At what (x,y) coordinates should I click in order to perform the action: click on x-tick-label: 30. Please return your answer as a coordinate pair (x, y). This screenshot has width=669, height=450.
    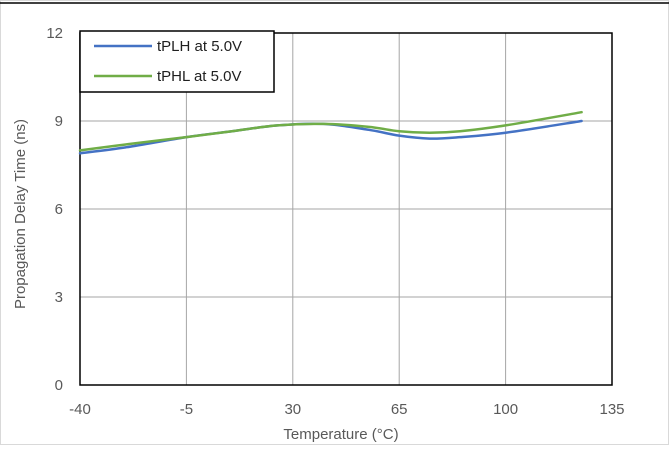
    Looking at the image, I should click on (292, 409).